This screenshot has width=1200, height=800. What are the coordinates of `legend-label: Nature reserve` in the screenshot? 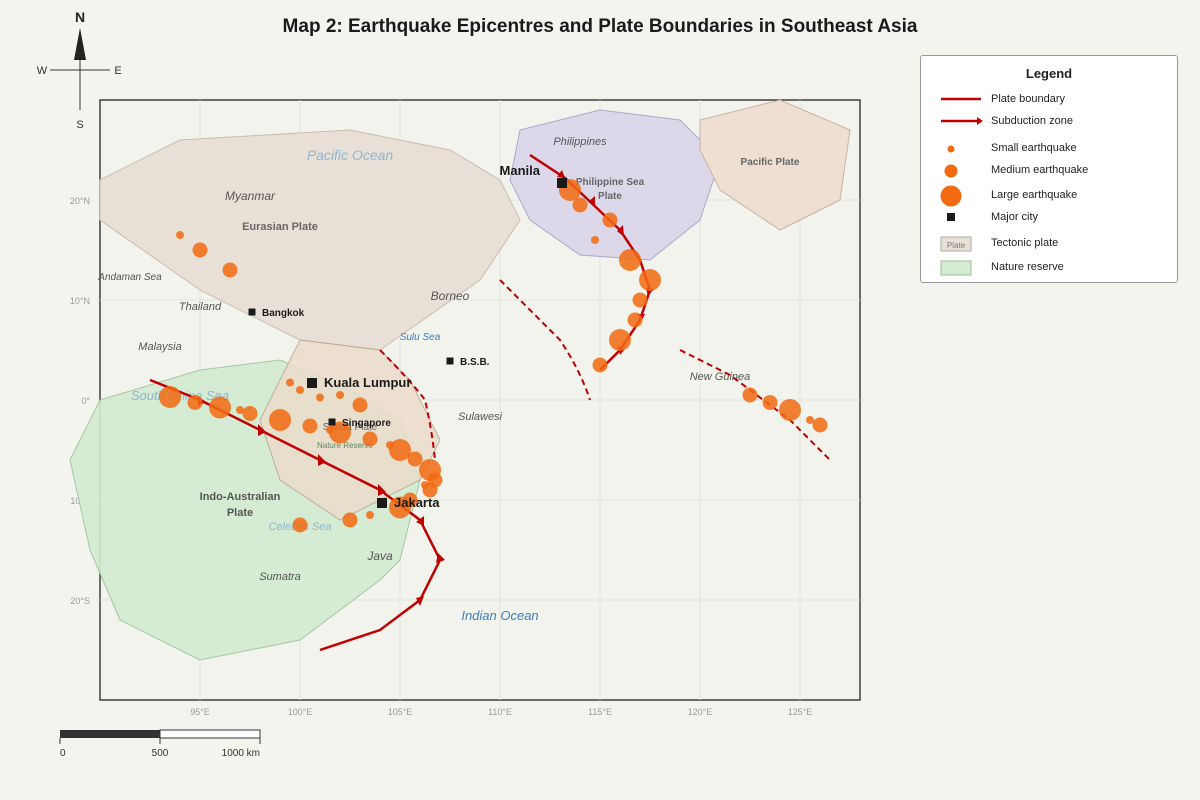 It's located at (1027, 267).